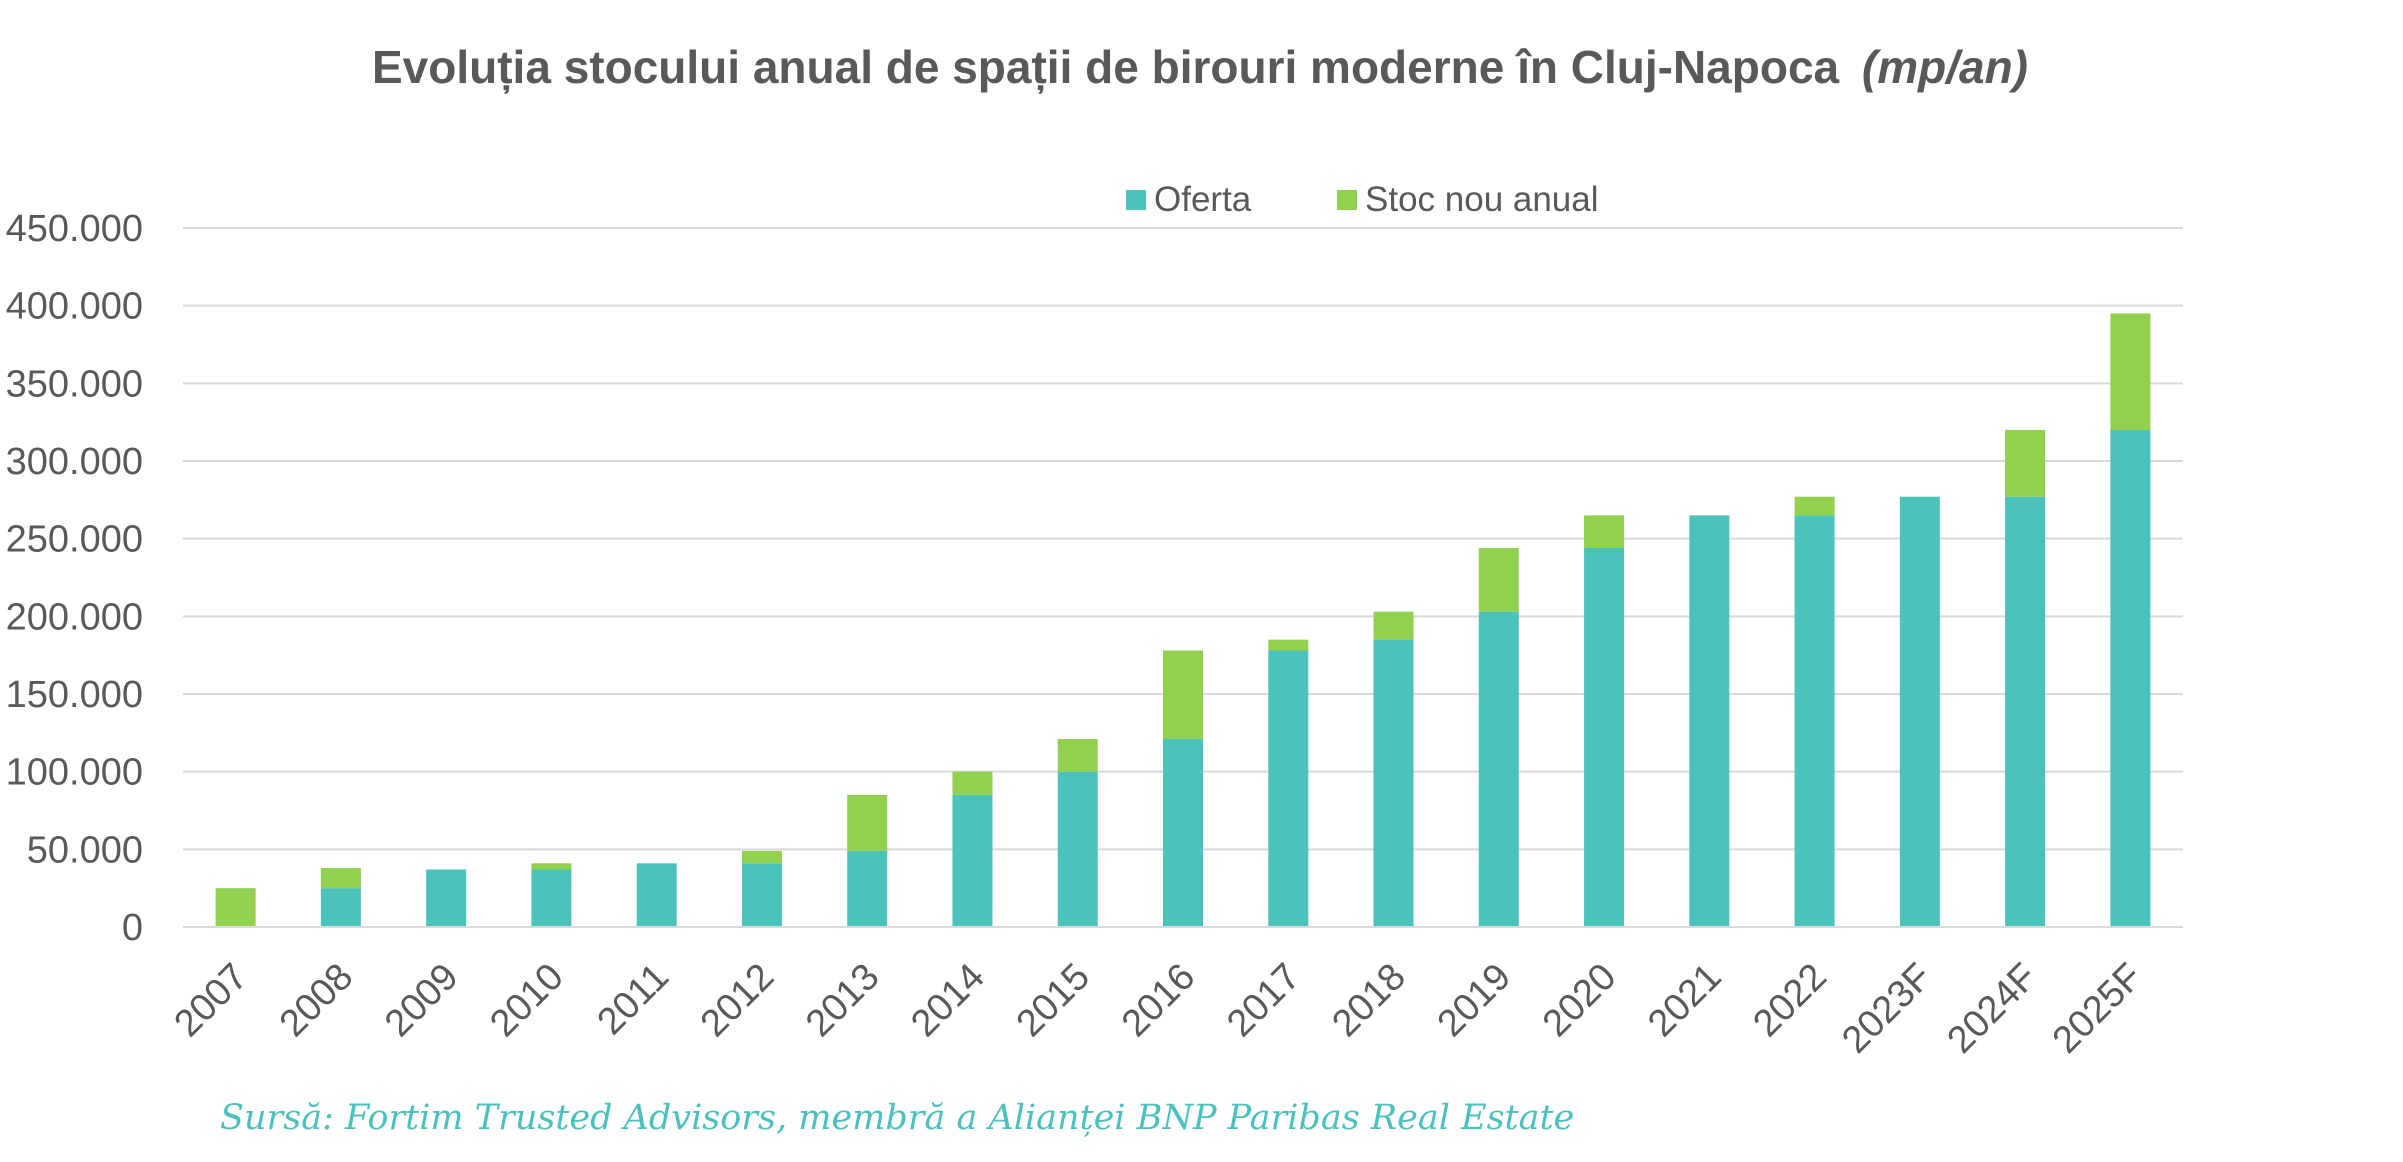 The height and width of the screenshot is (1162, 2403). What do you see at coordinates (74, 617) in the screenshot?
I see `y-tick-label-200-000: 200.000` at bounding box center [74, 617].